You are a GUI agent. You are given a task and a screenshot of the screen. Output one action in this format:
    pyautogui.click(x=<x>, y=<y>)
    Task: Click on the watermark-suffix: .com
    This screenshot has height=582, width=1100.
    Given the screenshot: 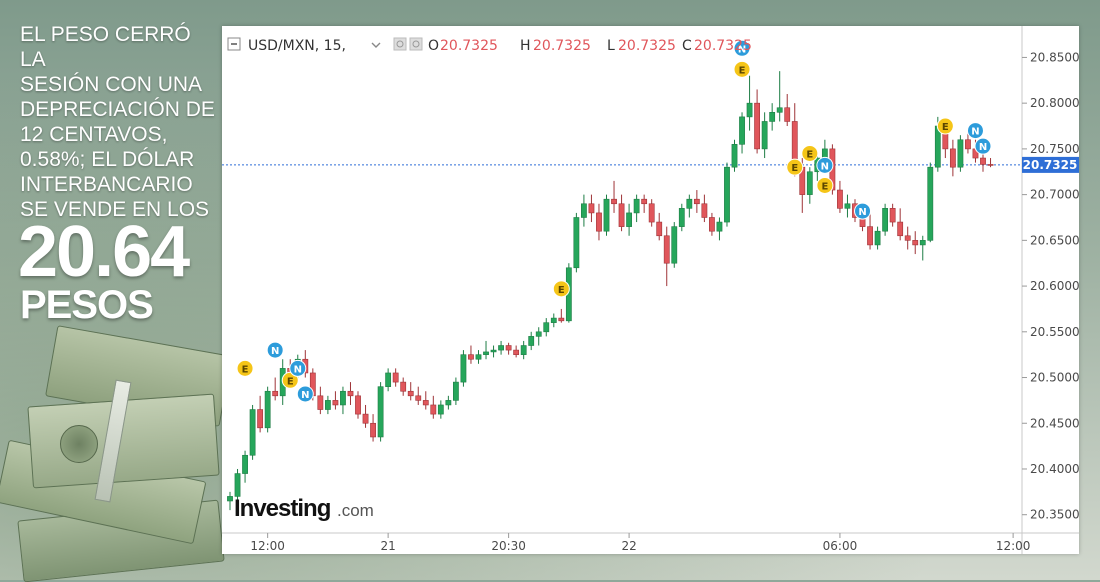 What is the action you would take?
    pyautogui.click(x=355, y=510)
    